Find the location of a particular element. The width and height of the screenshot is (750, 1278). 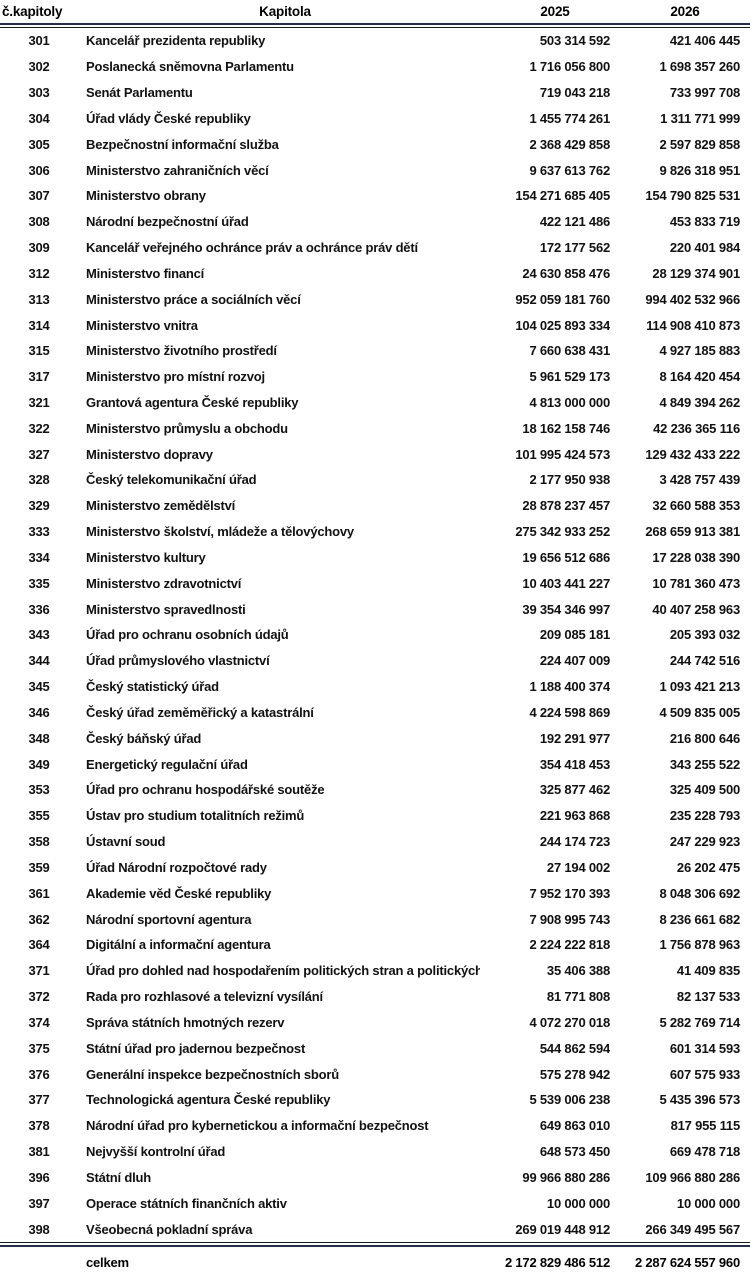

value-2026: 268 659 913 381 is located at coordinates (692, 532).